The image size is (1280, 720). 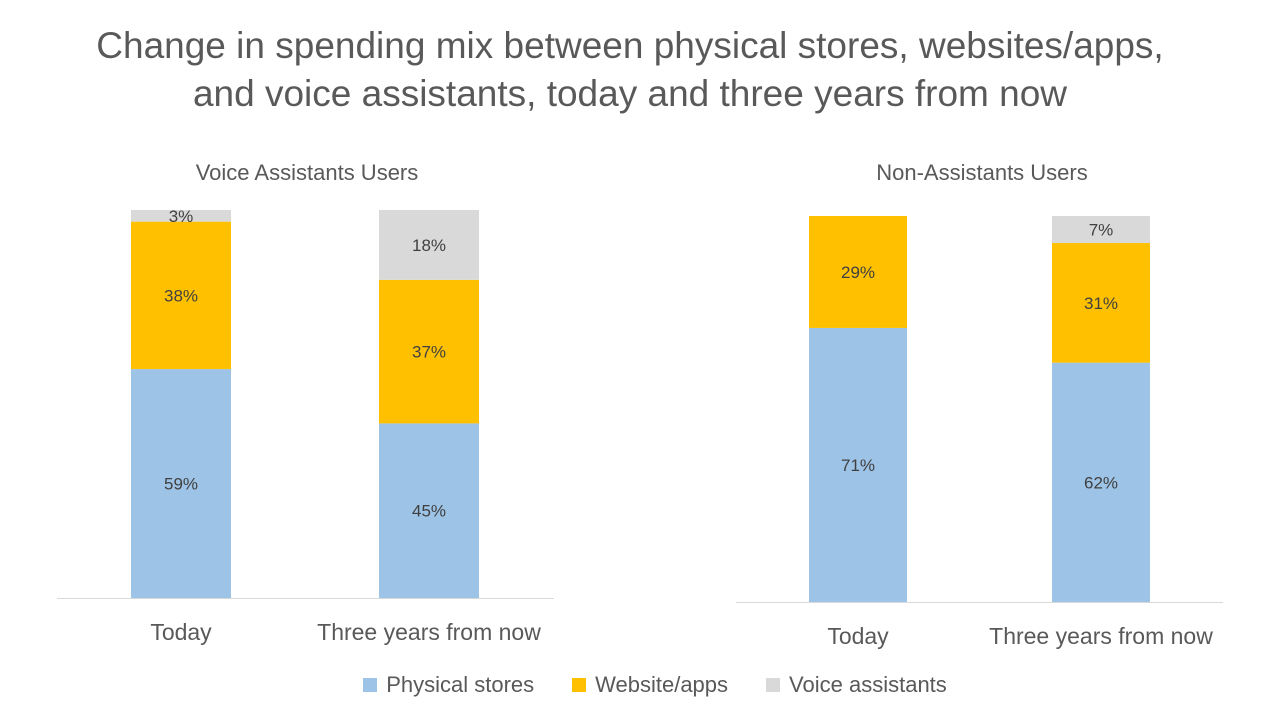 What do you see at coordinates (579, 685) in the screenshot?
I see `legend-swatch-website-apps` at bounding box center [579, 685].